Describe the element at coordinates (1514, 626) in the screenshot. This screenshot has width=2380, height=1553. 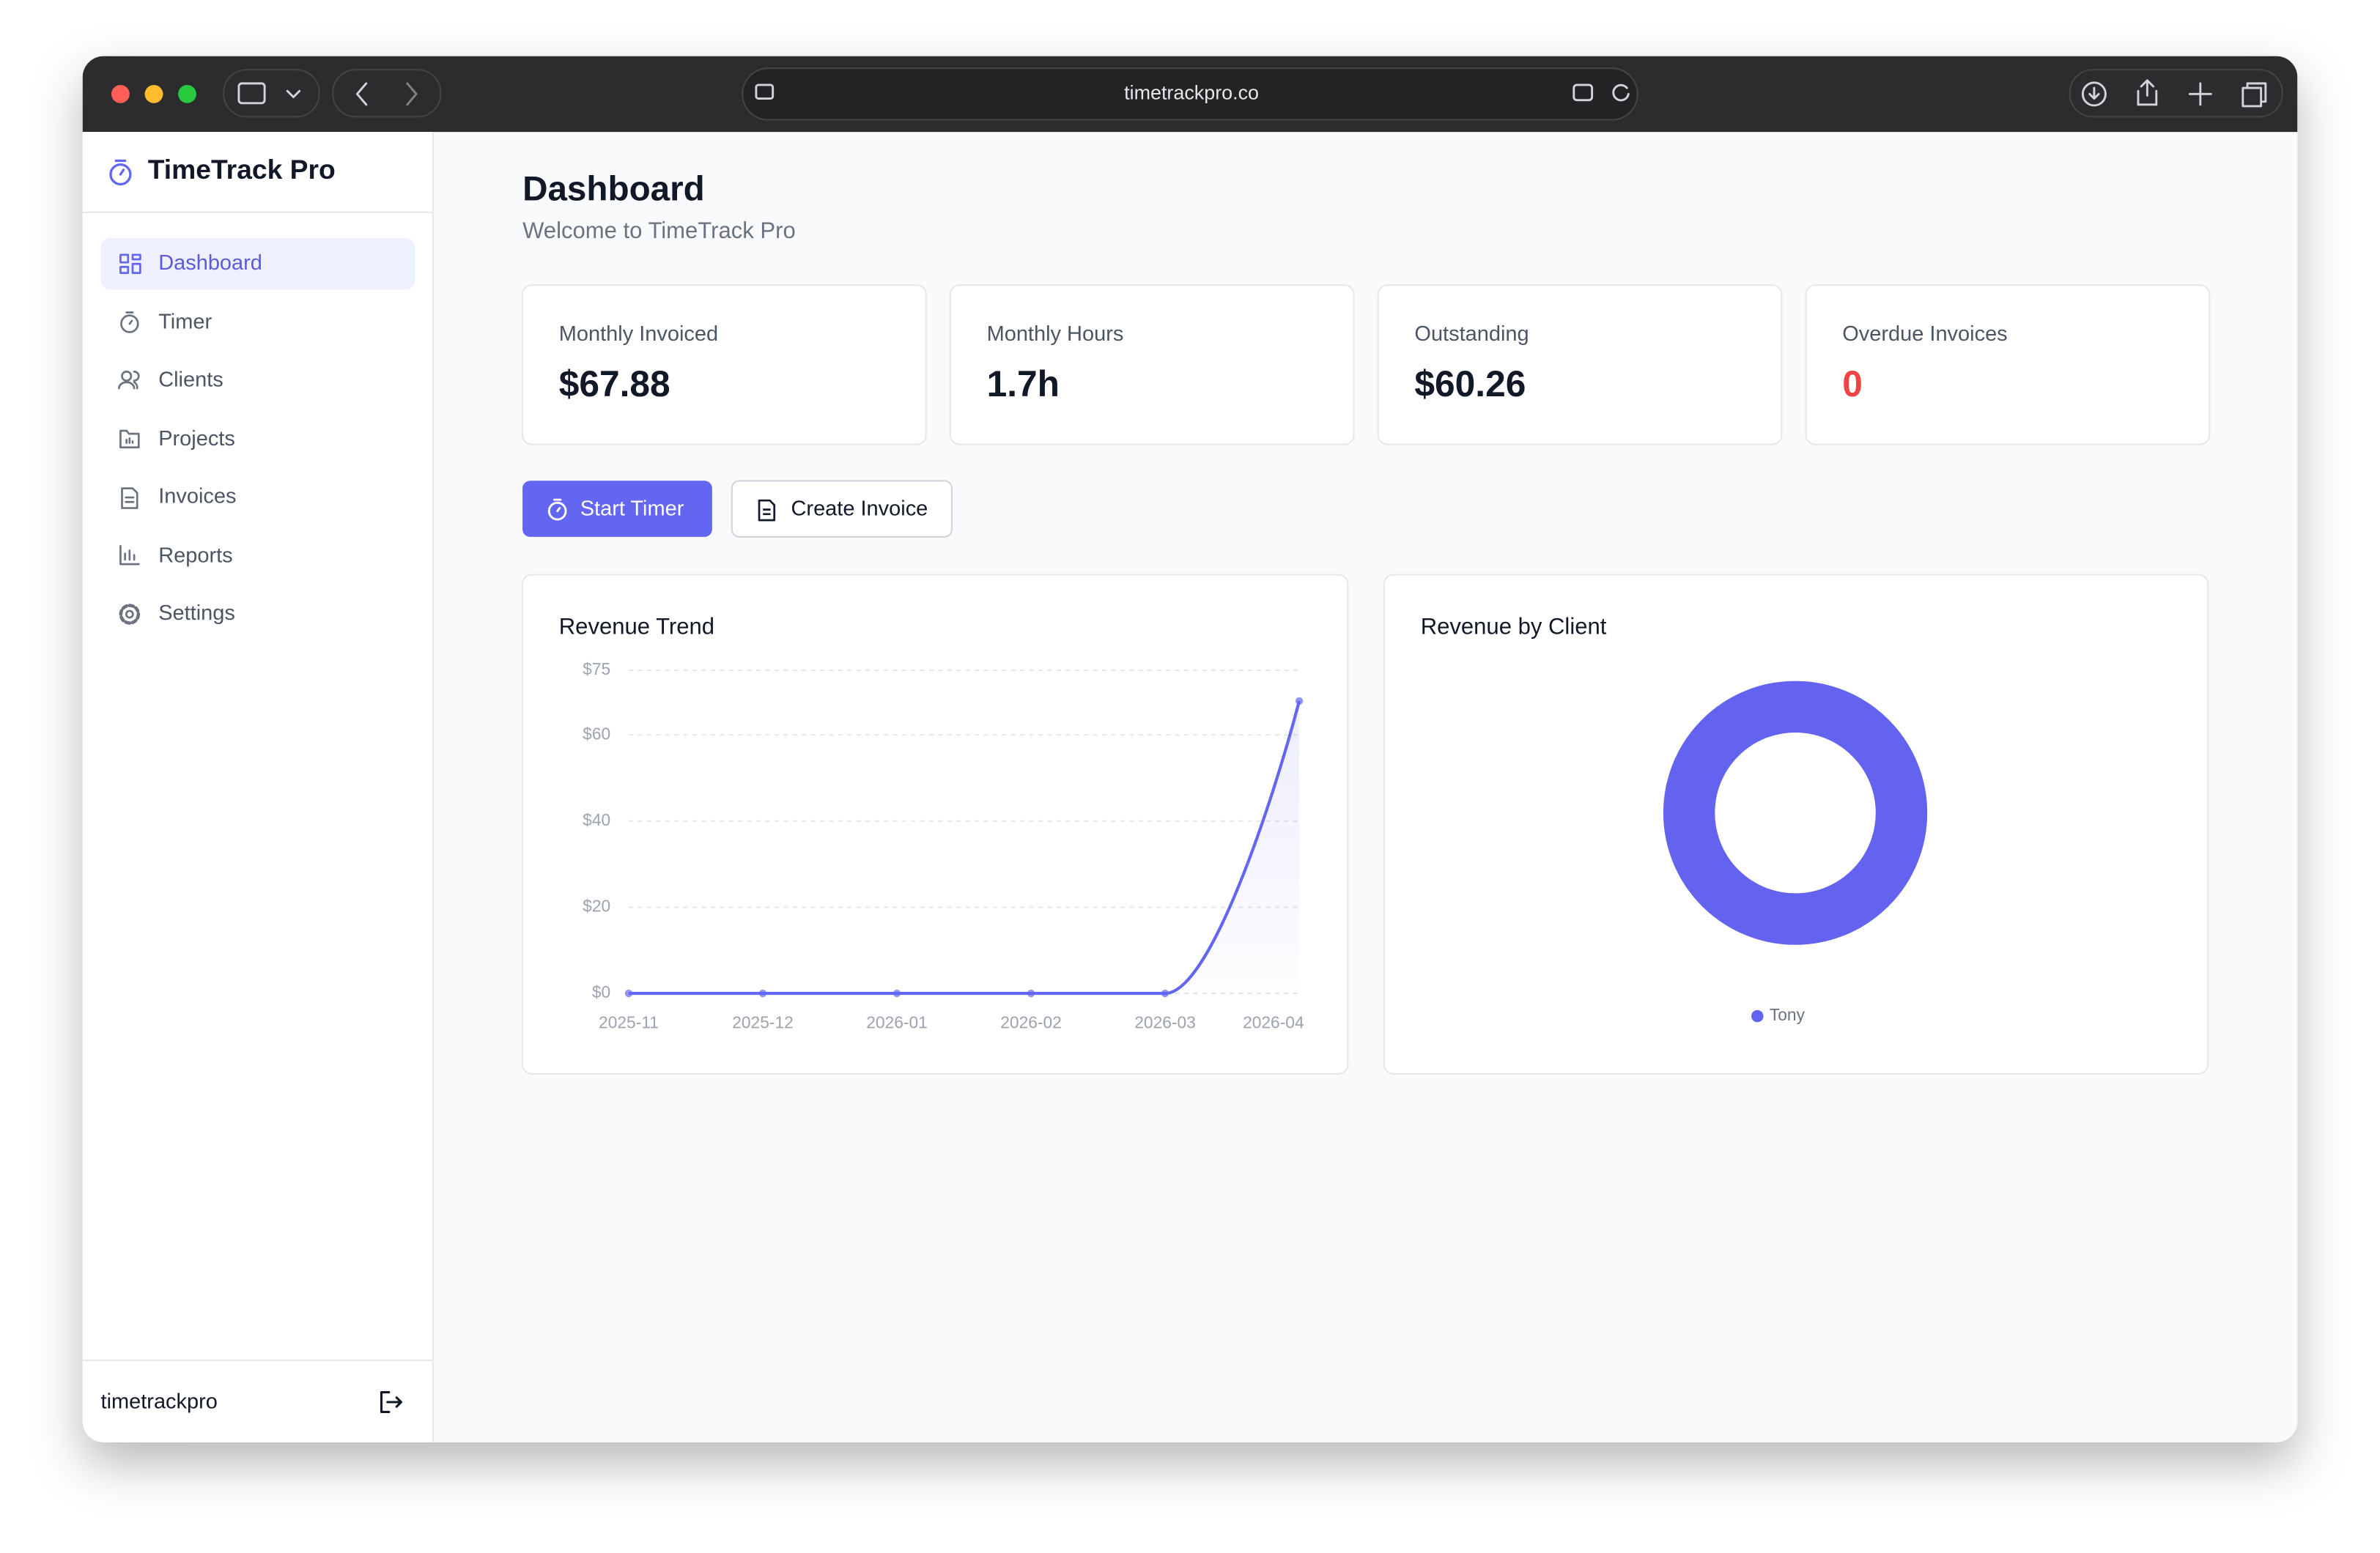
I see `chart-title: Revenue by Client` at that location.